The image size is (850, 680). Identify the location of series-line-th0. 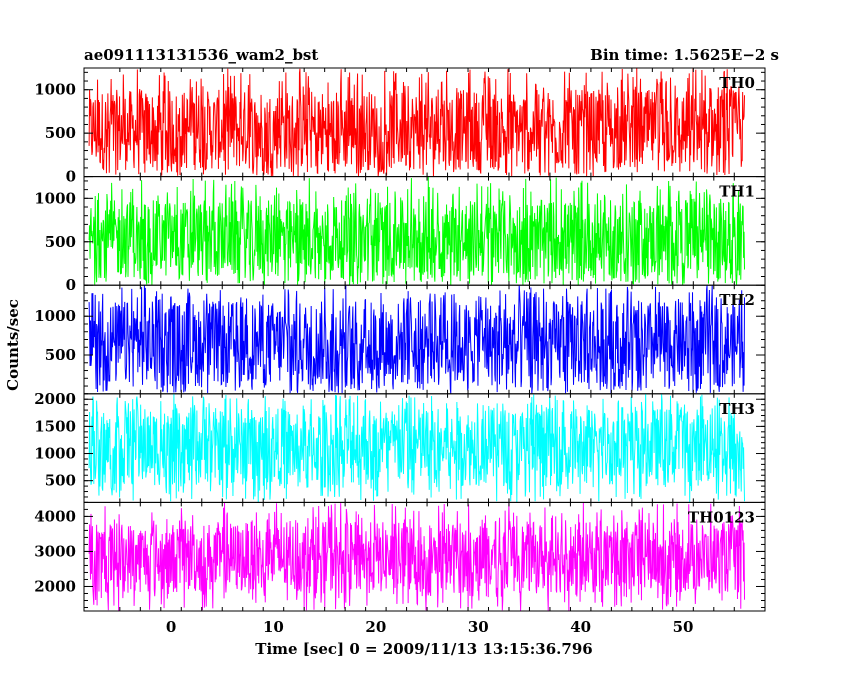
(417, 122).